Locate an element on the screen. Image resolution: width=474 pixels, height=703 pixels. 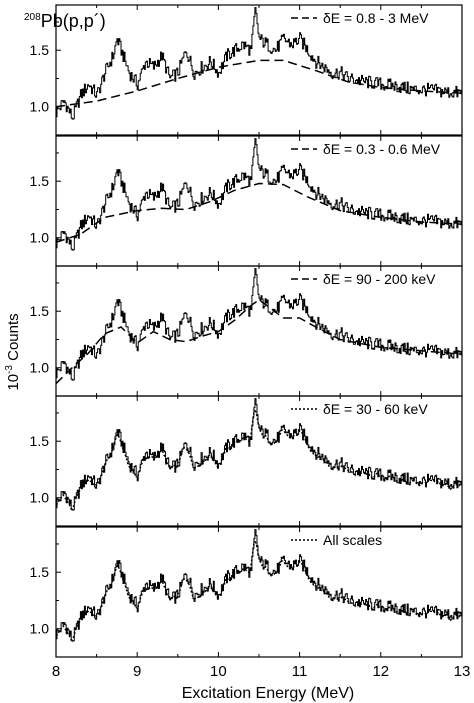
x-tick-label: 13 is located at coordinates (462, 671).